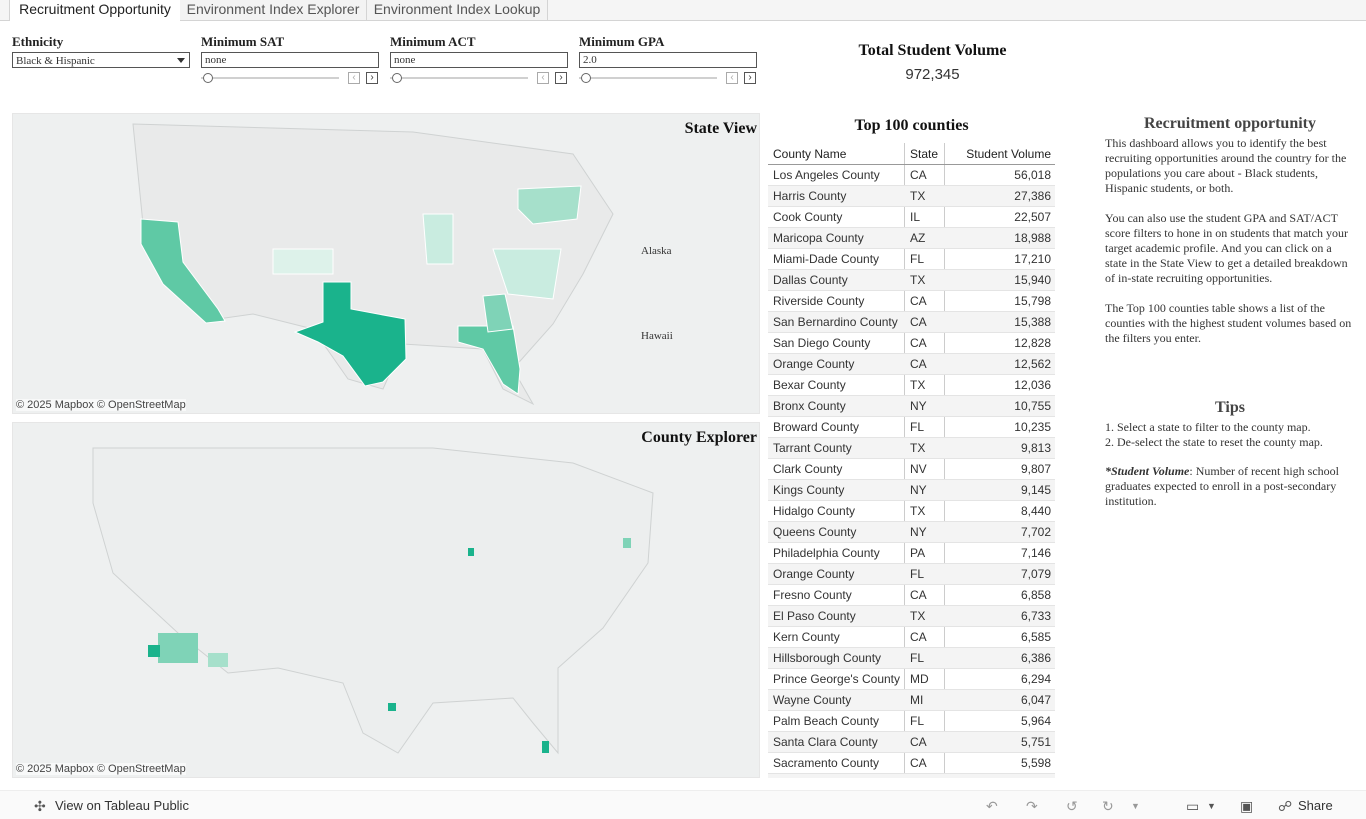 The height and width of the screenshot is (819, 1366). Describe the element at coordinates (911, 343) in the screenshot. I see `table-row: San Diego County CA 12,828` at that location.